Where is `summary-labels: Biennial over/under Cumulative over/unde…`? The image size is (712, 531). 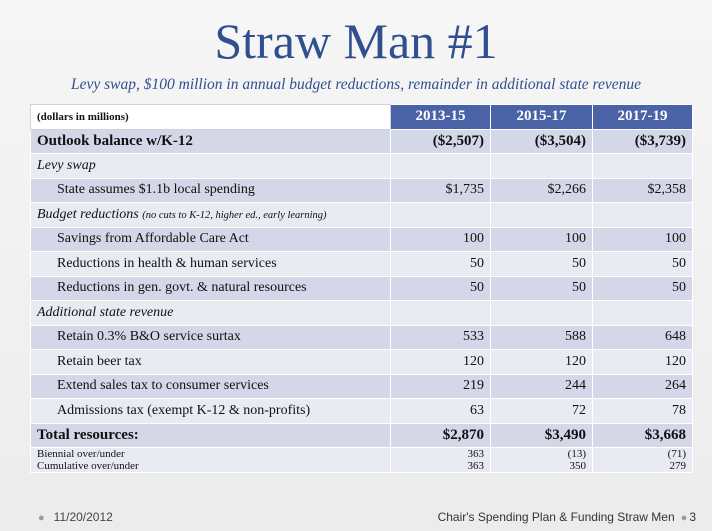 summary-labels: Biennial over/under Cumulative over/unde… is located at coordinates (210, 460).